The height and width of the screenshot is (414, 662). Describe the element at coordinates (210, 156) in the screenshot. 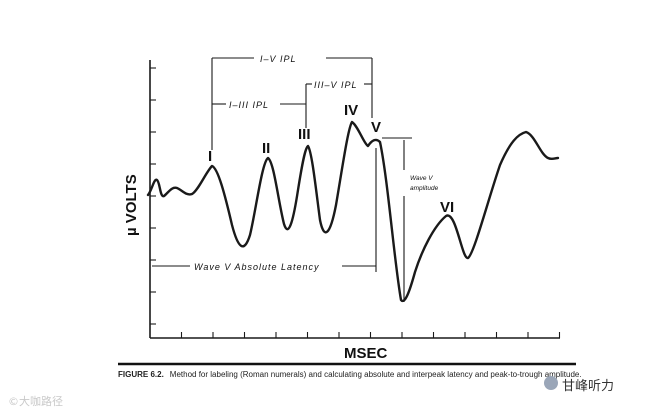

I see `peak-label-i: I` at that location.